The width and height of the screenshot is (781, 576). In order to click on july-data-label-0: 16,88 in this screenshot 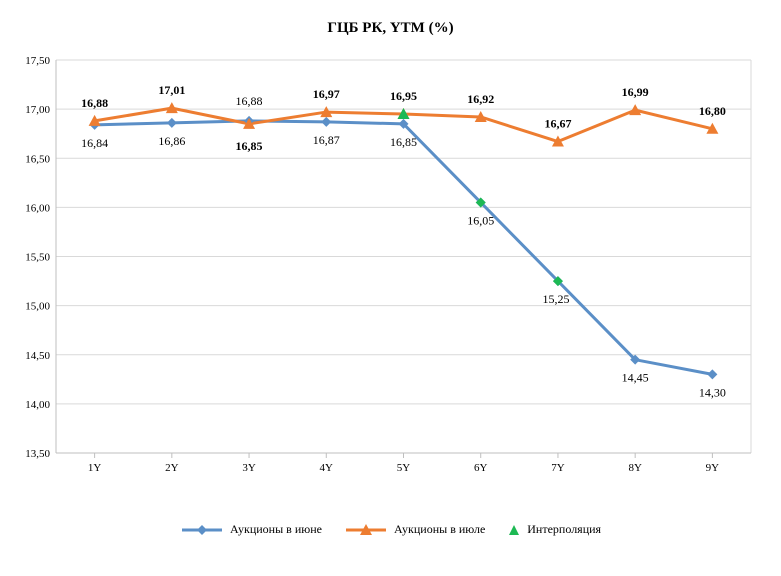, I will do `click(94, 103)`.